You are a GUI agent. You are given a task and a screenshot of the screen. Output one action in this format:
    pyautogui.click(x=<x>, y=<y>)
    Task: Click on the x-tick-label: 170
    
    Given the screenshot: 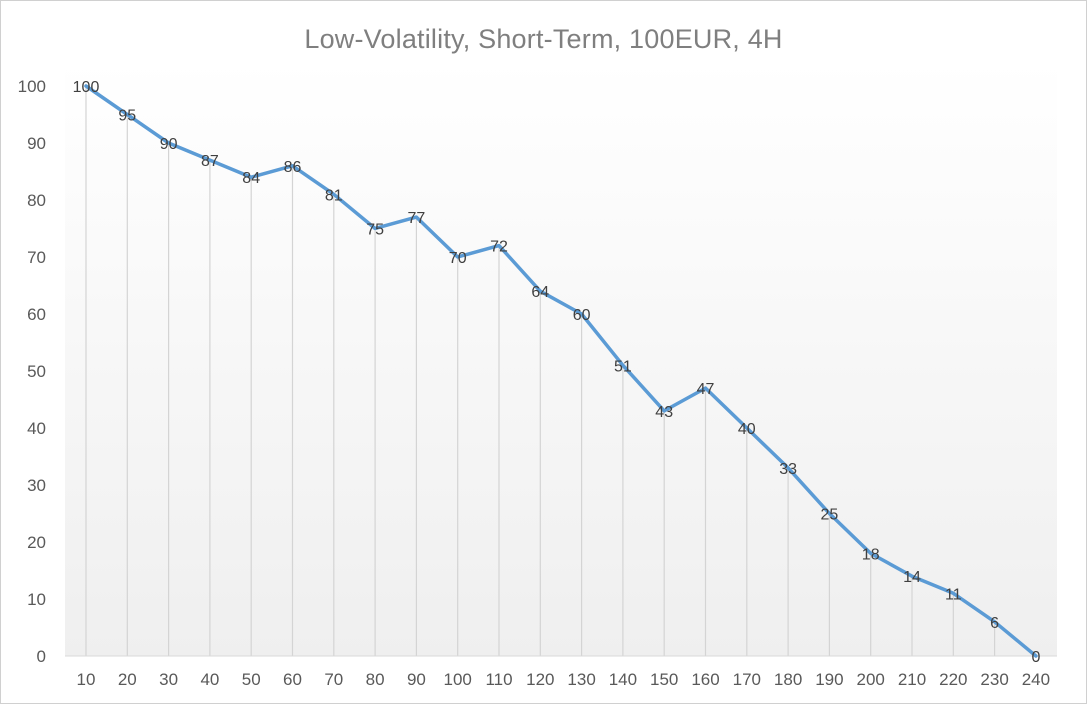 What is the action you would take?
    pyautogui.click(x=747, y=679)
    